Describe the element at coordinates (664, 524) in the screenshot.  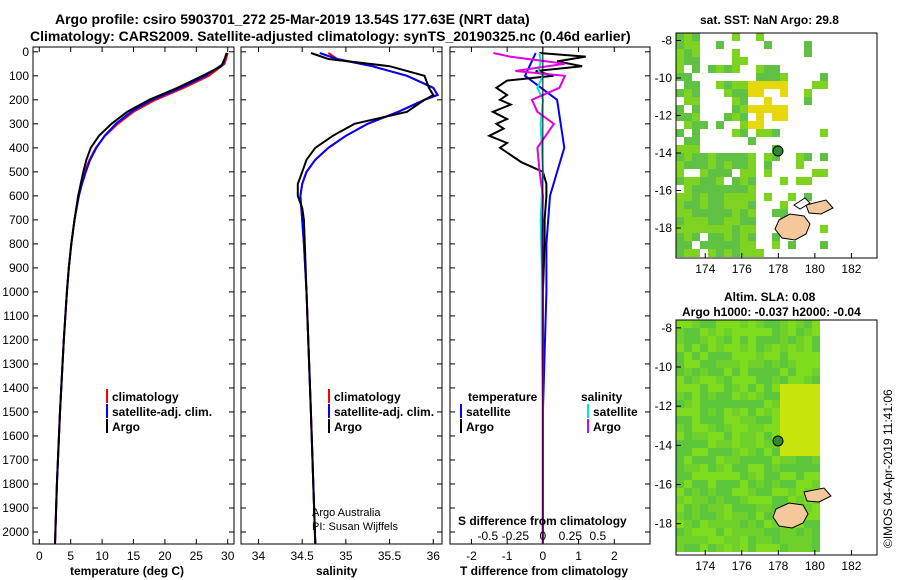
I see `map-lat-label: -18` at that location.